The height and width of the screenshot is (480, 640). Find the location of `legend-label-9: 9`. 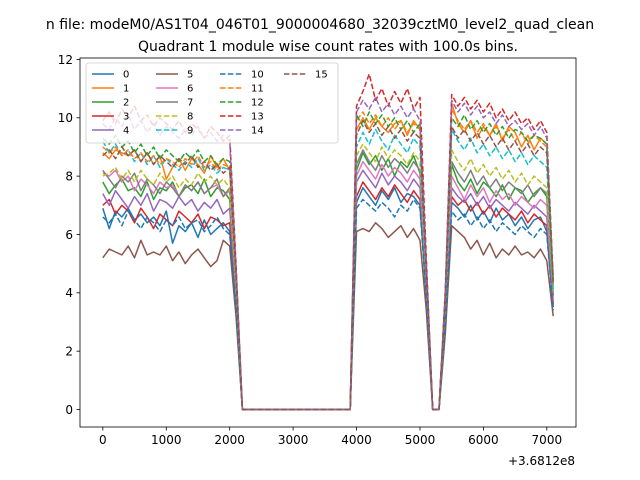

legend-label-9: 9 is located at coordinates (190, 131).